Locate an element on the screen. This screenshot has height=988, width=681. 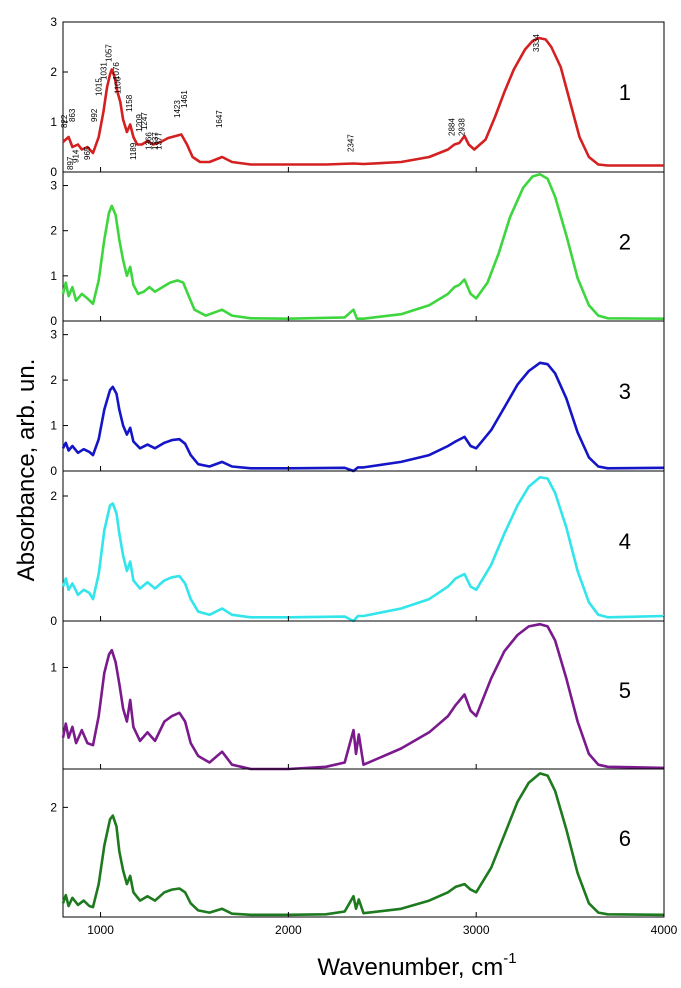
peak-annotation: 1647 is located at coordinates (219, 119).